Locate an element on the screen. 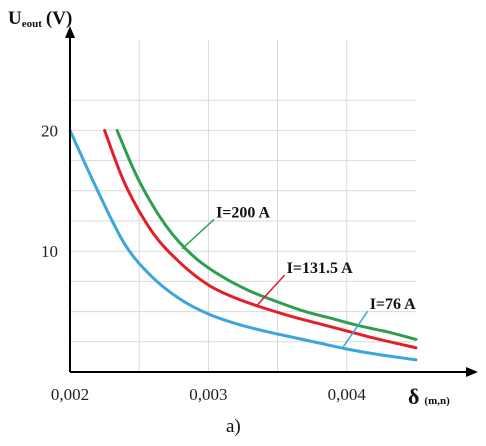  y-axis-title-unit: (V) is located at coordinates (59, 18).